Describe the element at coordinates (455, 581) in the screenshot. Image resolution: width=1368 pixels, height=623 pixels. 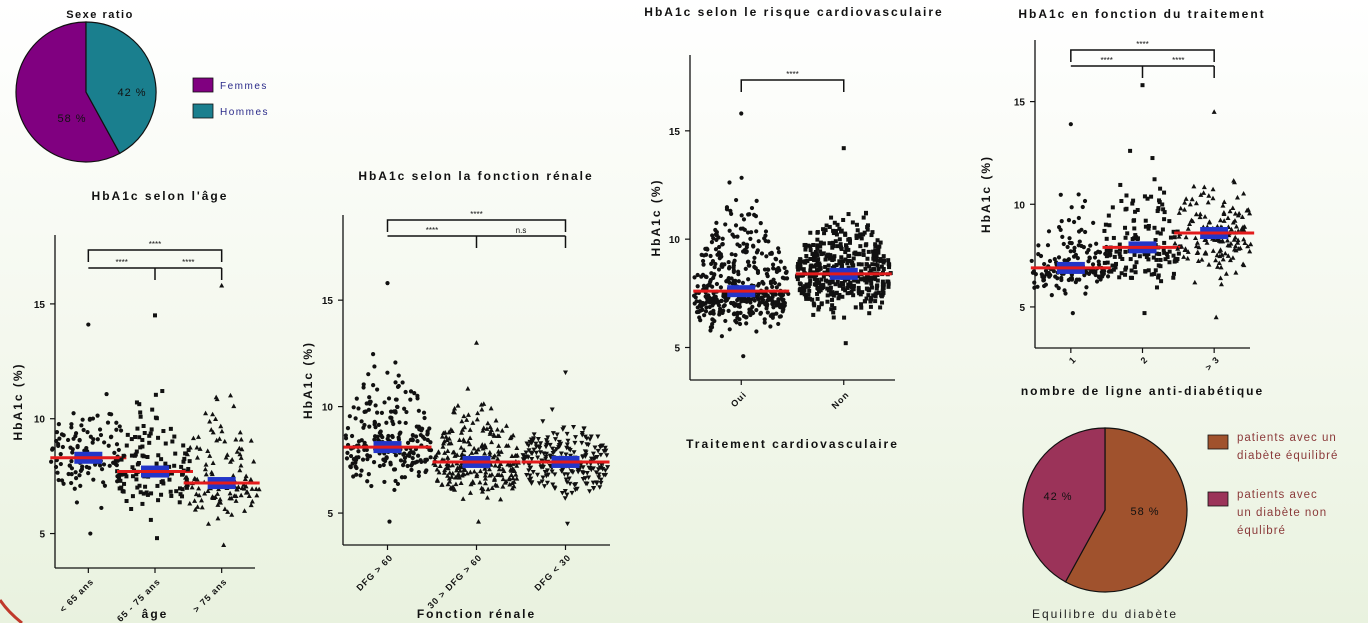
I see `x-tick-label: 30 > DFG > 60` at that location.